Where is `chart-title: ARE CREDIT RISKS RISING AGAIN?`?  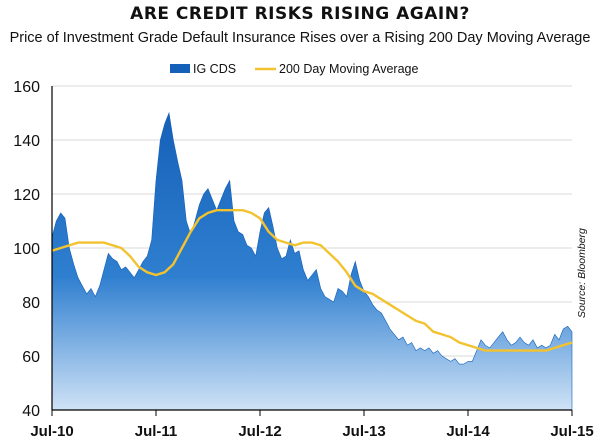 chart-title: ARE CREDIT RISKS RISING AGAIN? is located at coordinates (300, 14).